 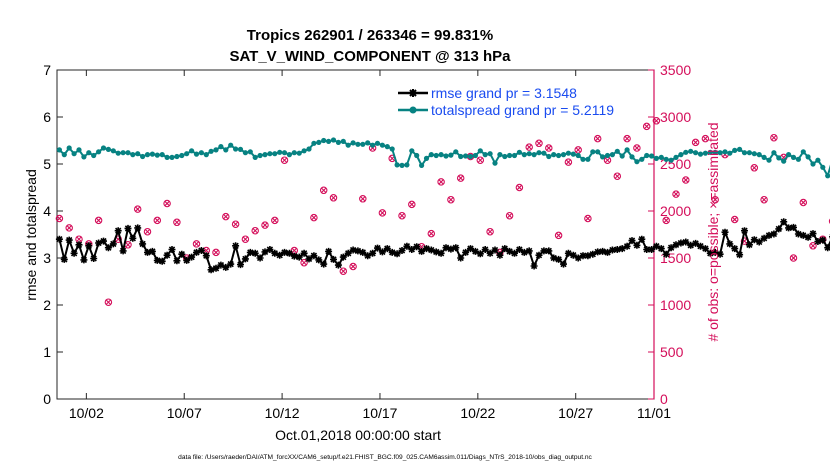 I want to click on x-axis-label: Oct.01,2018 00:00:00 start, so click(x=358, y=435).